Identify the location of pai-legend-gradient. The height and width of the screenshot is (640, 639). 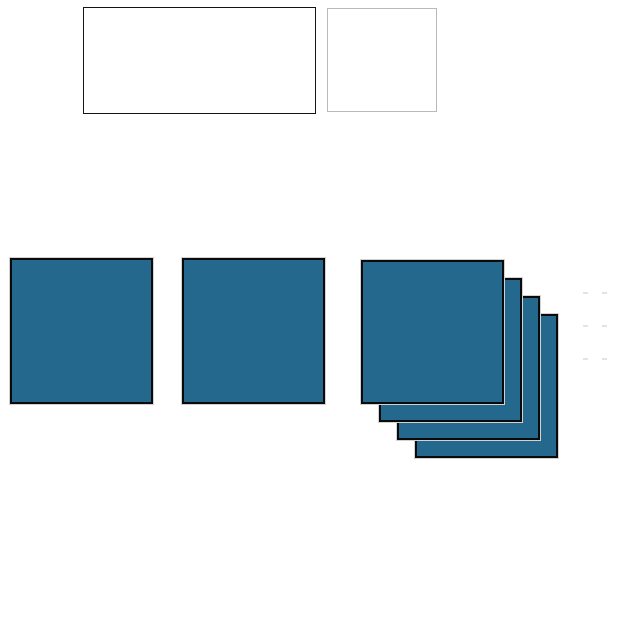
(335, 59).